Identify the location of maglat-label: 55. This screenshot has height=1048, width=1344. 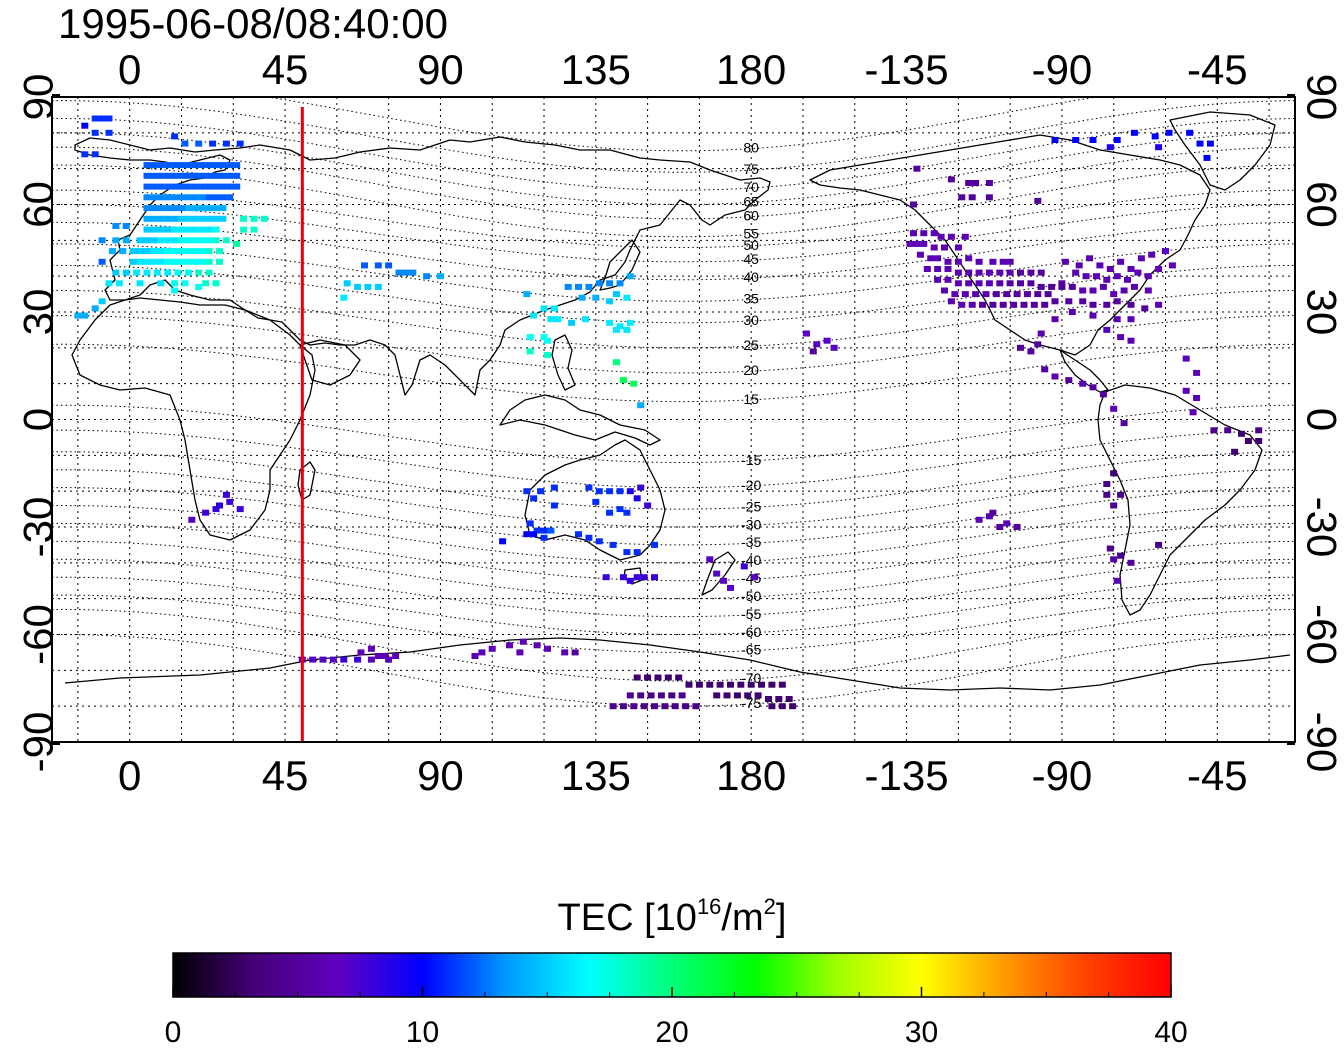
(751, 234).